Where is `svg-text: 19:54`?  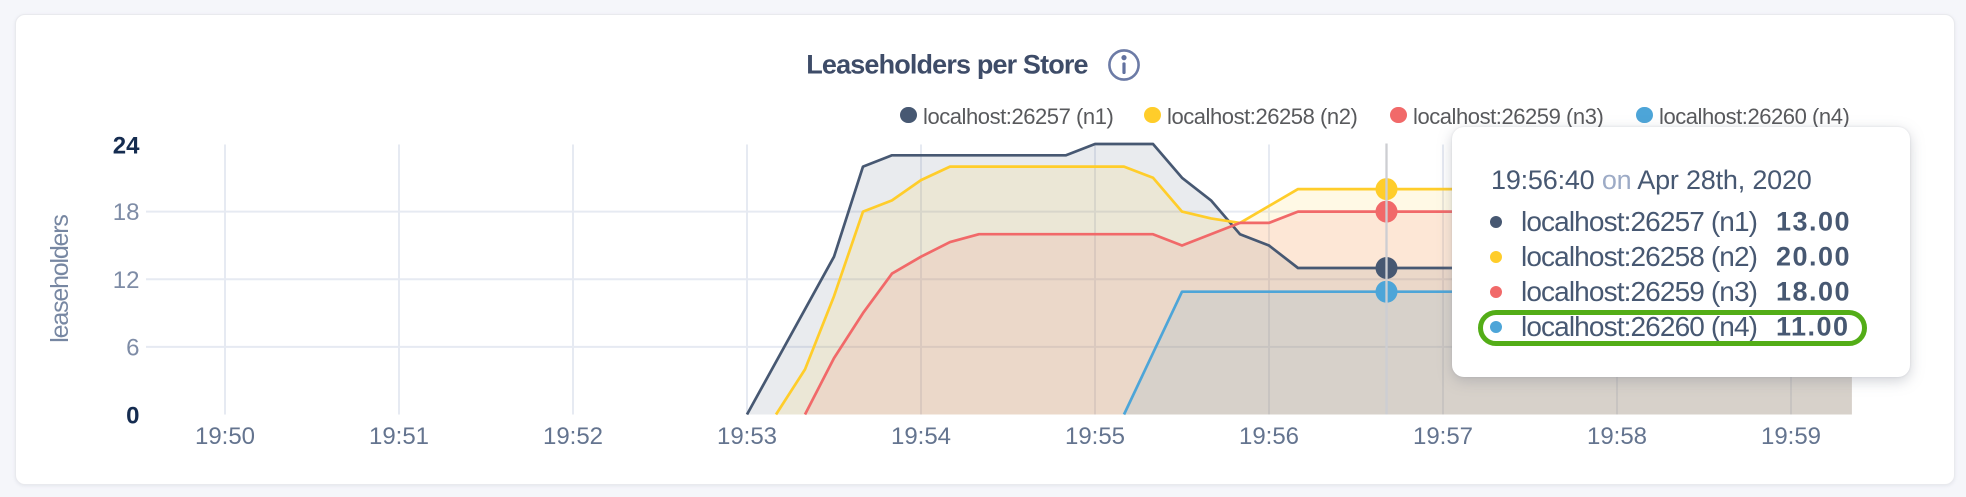
svg-text: 19:54 is located at coordinates (921, 436).